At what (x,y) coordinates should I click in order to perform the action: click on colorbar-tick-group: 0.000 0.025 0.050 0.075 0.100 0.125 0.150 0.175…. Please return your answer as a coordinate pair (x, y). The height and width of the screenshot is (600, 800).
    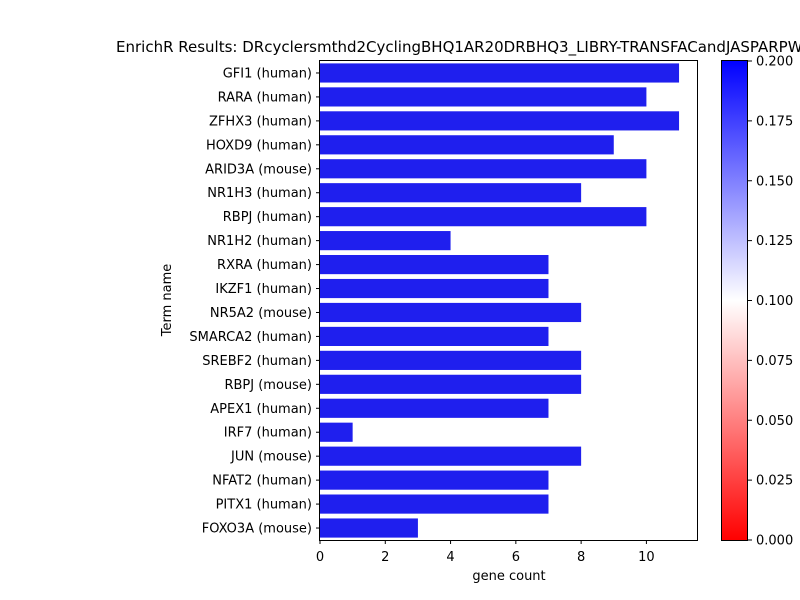
    Looking at the image, I should click on (770, 302).